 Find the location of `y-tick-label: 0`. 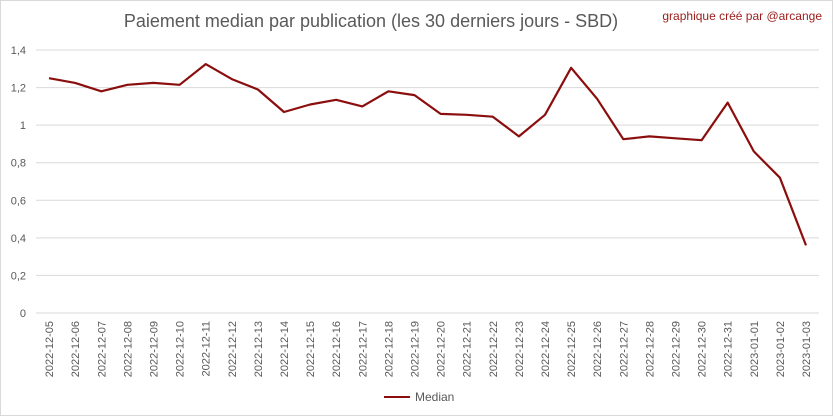

y-tick-label: 0 is located at coordinates (23, 314).